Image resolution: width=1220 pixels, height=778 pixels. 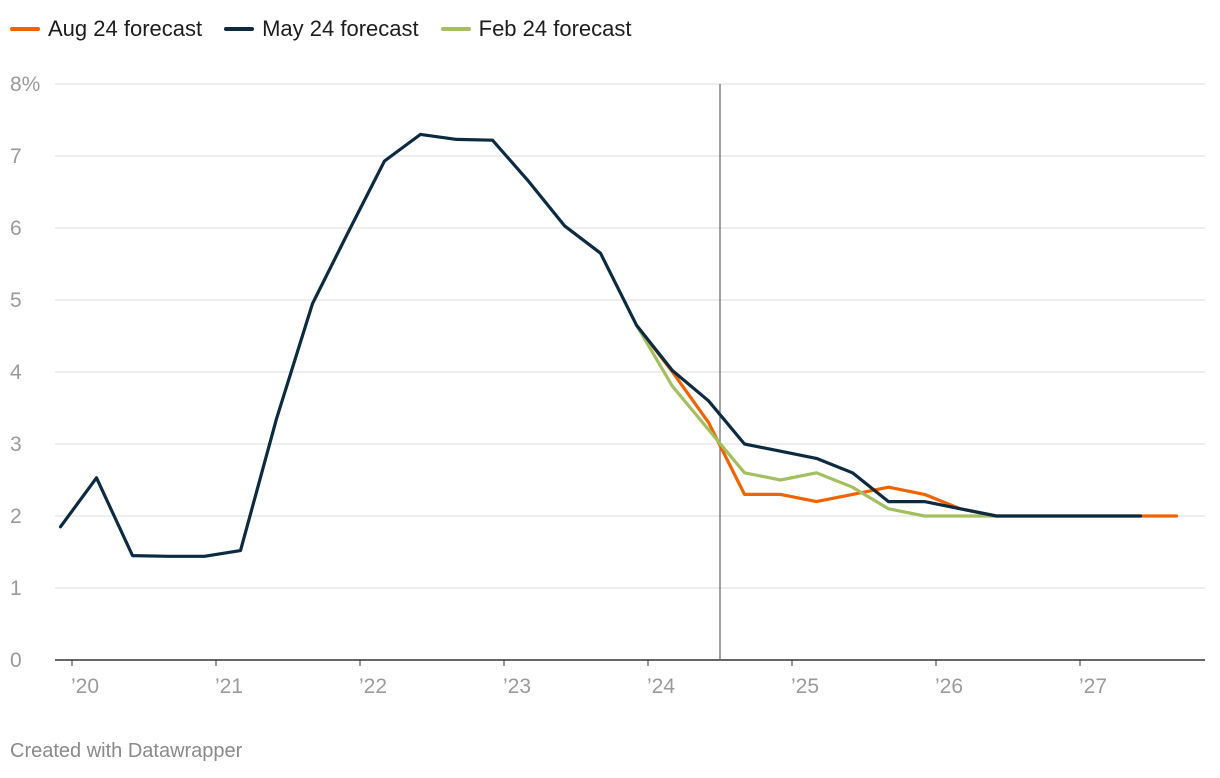 What do you see at coordinates (949, 686) in the screenshot?
I see `x-tick-label: ’26` at bounding box center [949, 686].